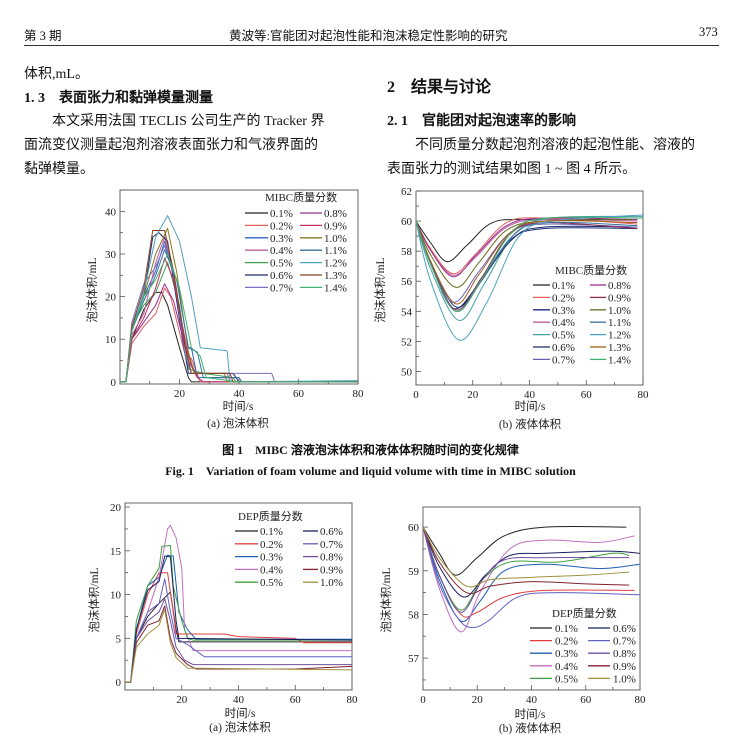 The image size is (741, 743). What do you see at coordinates (174, 121) in the screenshot?
I see `body-text: 本文采用法国 TECLIS 公司生产的 Tracker 界` at bounding box center [174, 121].